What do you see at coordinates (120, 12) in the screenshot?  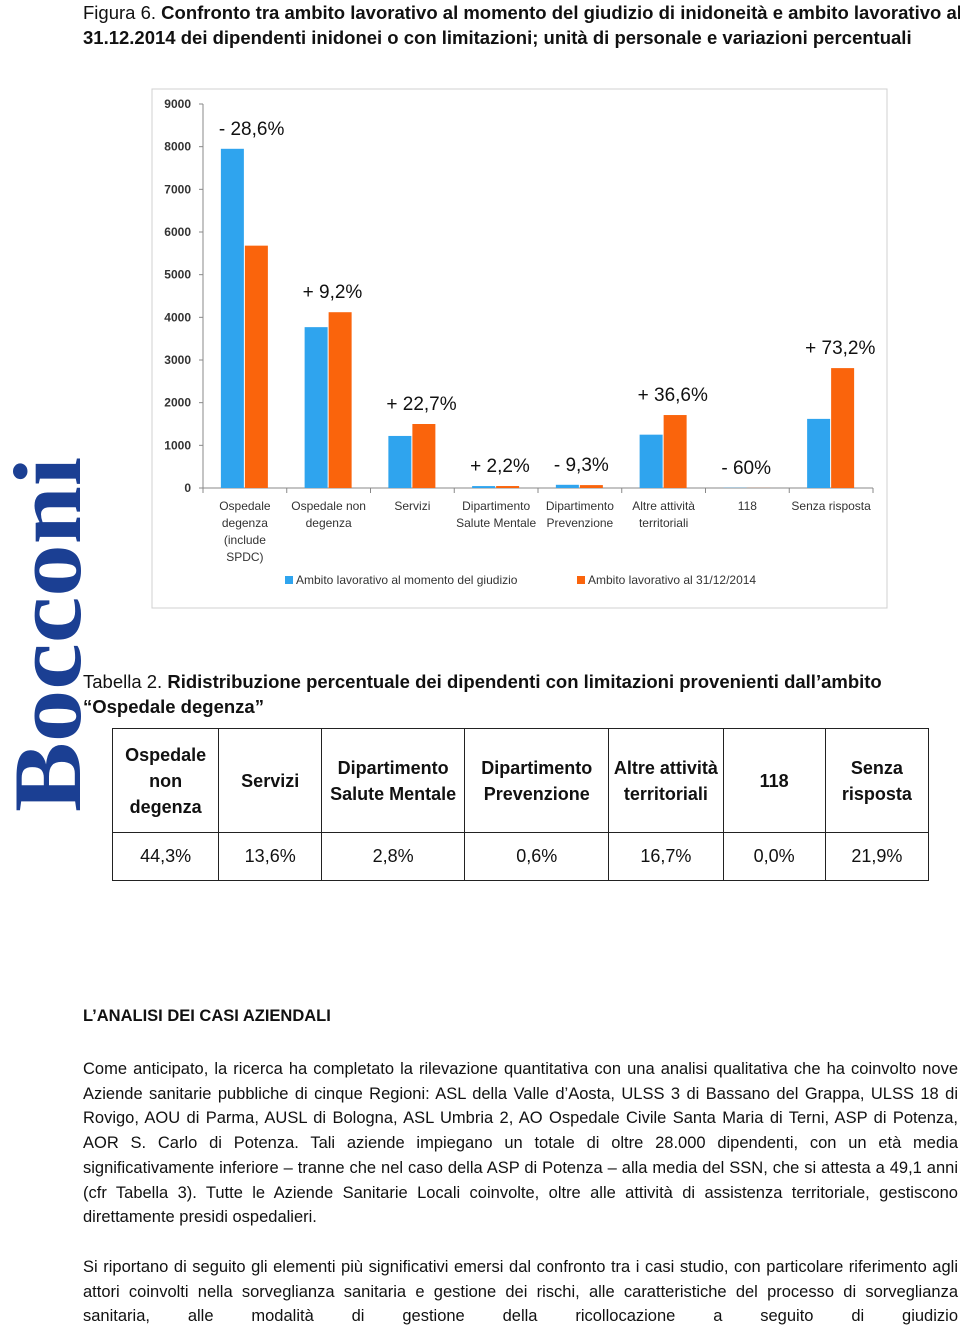 I see `caption-label: Figura 6.` at bounding box center [120, 12].